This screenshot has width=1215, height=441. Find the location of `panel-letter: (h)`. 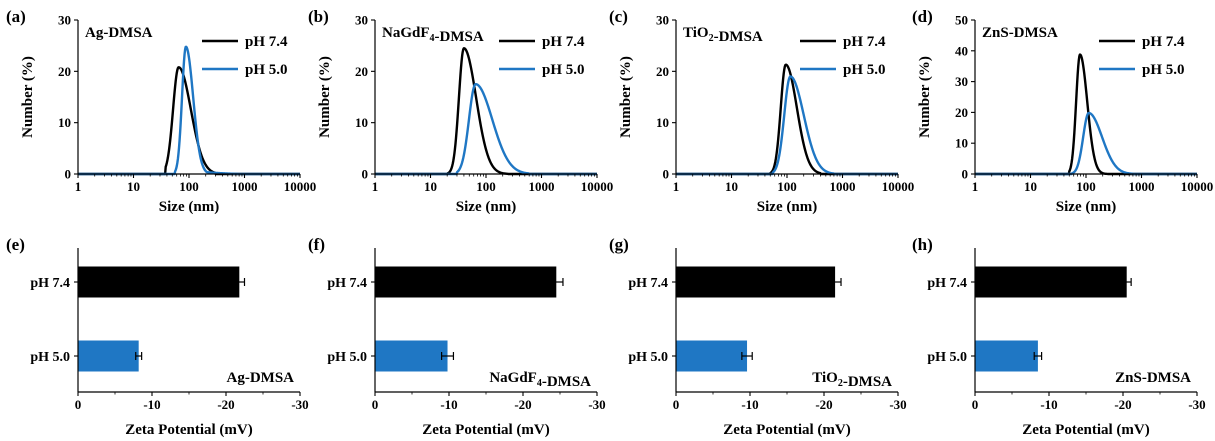

panel-letter: (h) is located at coordinates (922, 244).